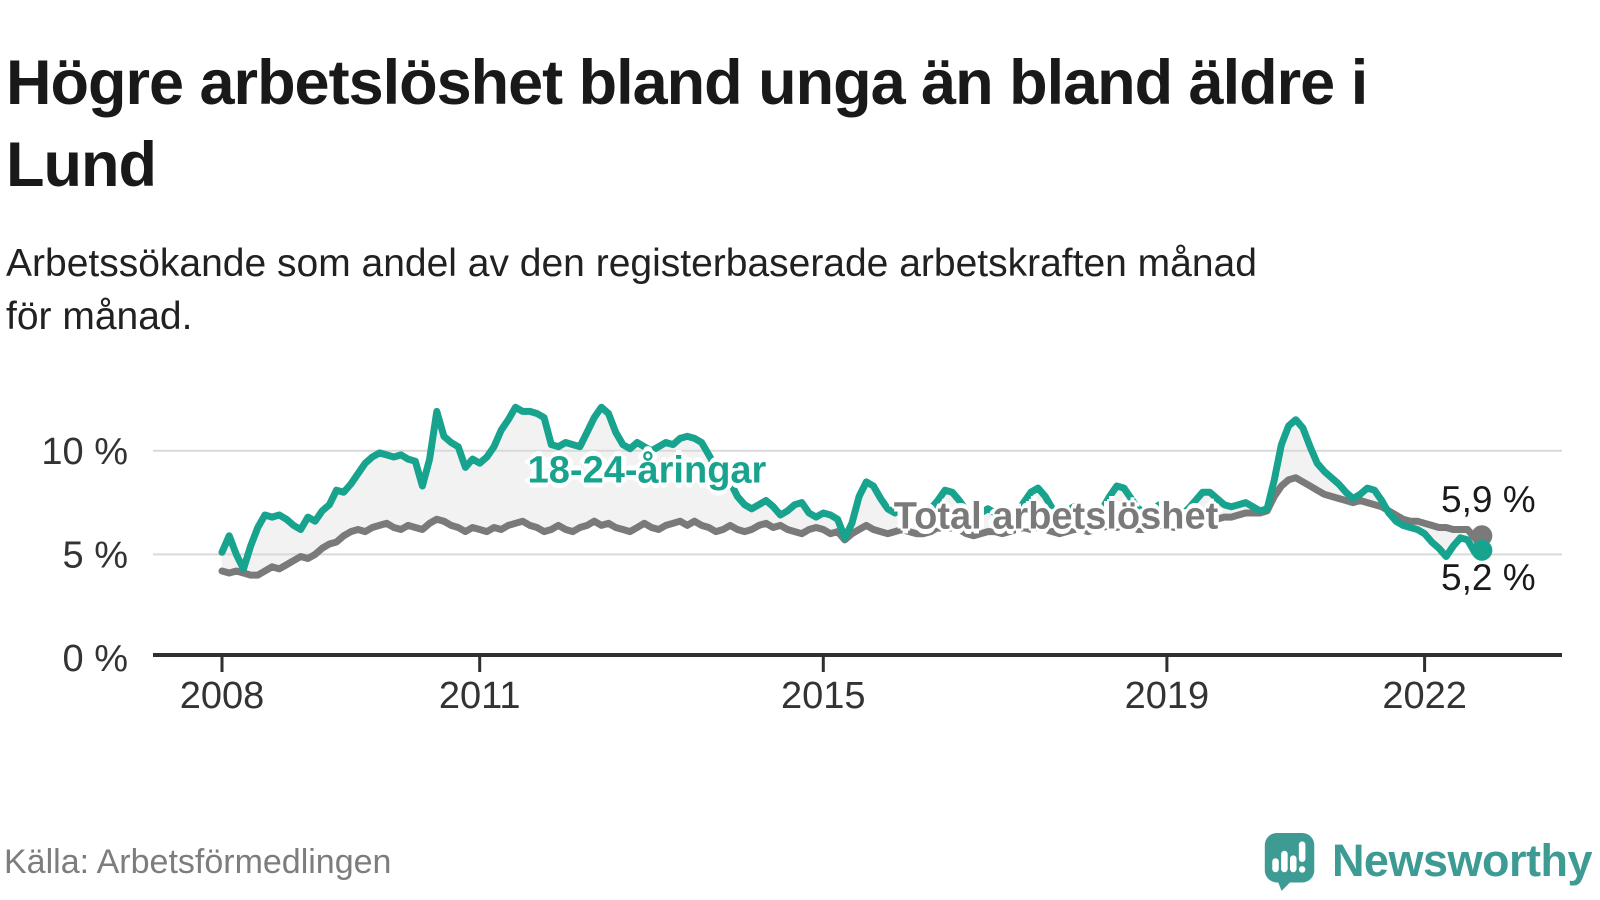 The height and width of the screenshot is (900, 1600). What do you see at coordinates (1462, 860) in the screenshot?
I see `newsworthy-wordmark: Newsworthy` at bounding box center [1462, 860].